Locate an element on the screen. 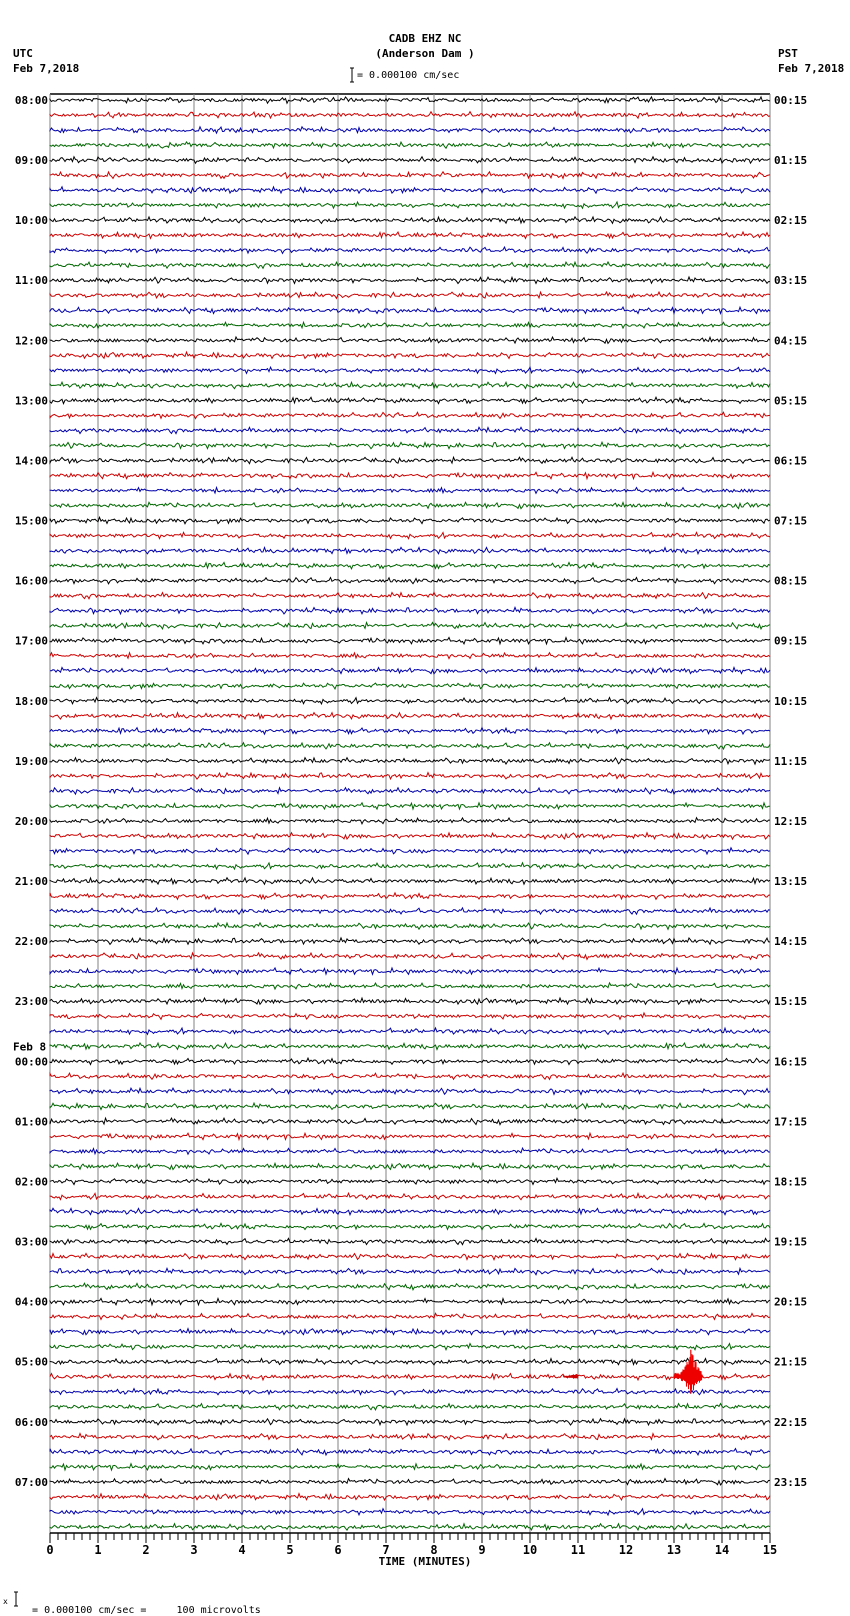 The image size is (850, 1616). right-timezone: PST is located at coordinates (788, 53).